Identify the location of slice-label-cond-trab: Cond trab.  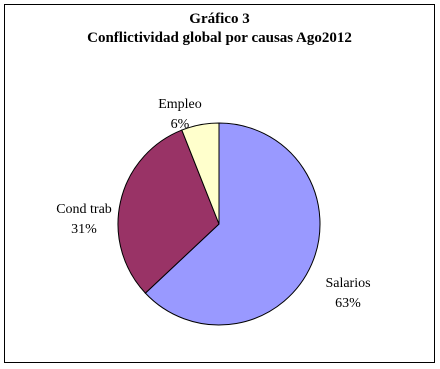
(84, 209).